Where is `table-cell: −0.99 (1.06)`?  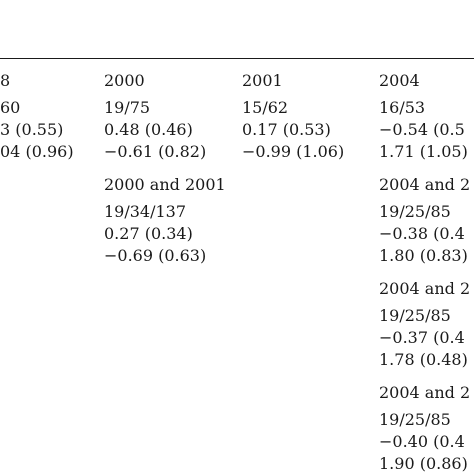
table-cell: −0.99 (1.06) is located at coordinates (293, 151).